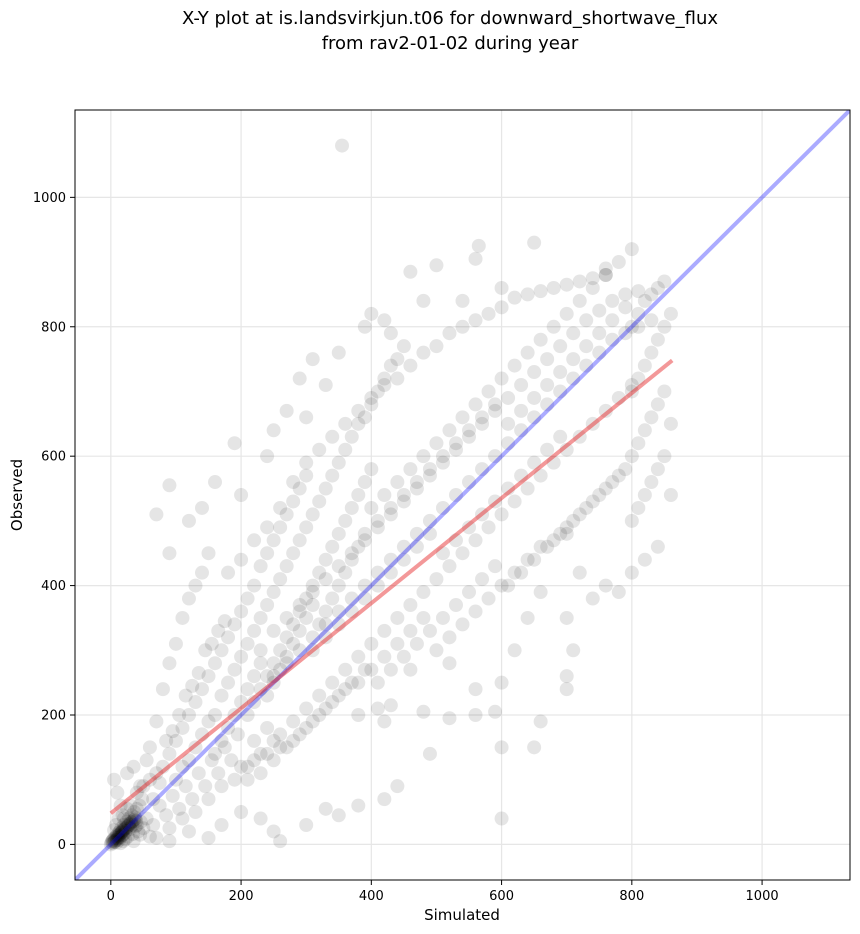  Describe the element at coordinates (53, 327) in the screenshot. I see `y-tick-label: 800` at that location.